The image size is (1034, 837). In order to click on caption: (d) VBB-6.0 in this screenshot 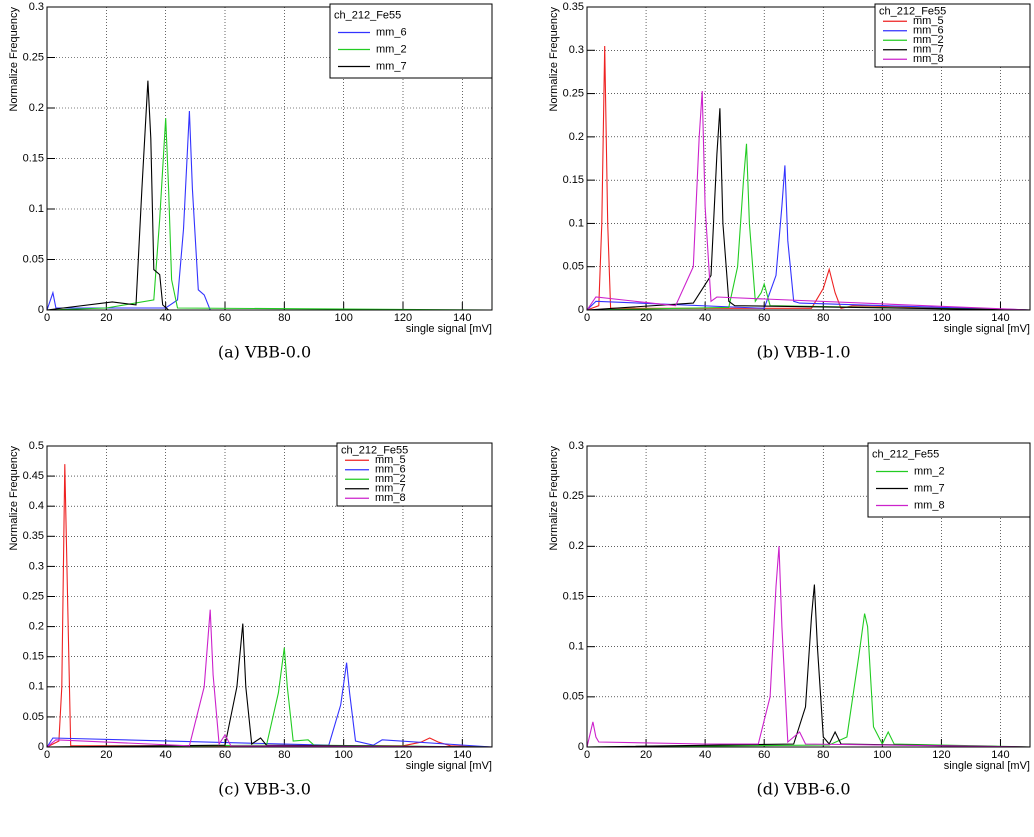, I will do `click(803, 789)`.